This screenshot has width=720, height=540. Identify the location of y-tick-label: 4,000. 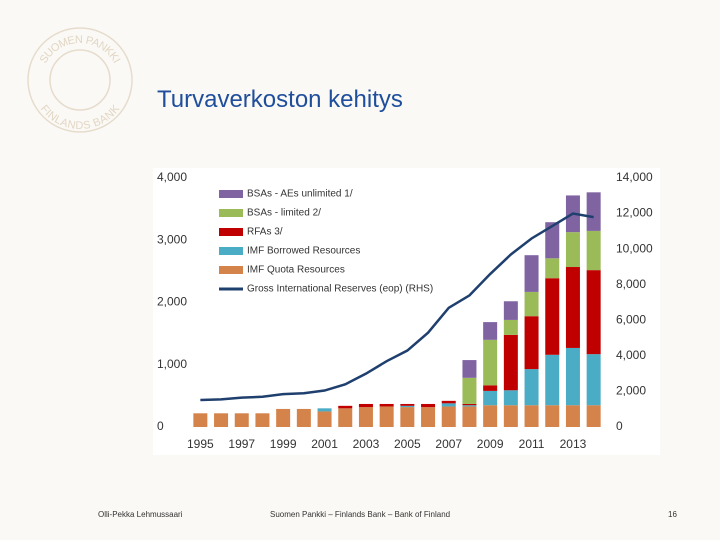
(172, 177).